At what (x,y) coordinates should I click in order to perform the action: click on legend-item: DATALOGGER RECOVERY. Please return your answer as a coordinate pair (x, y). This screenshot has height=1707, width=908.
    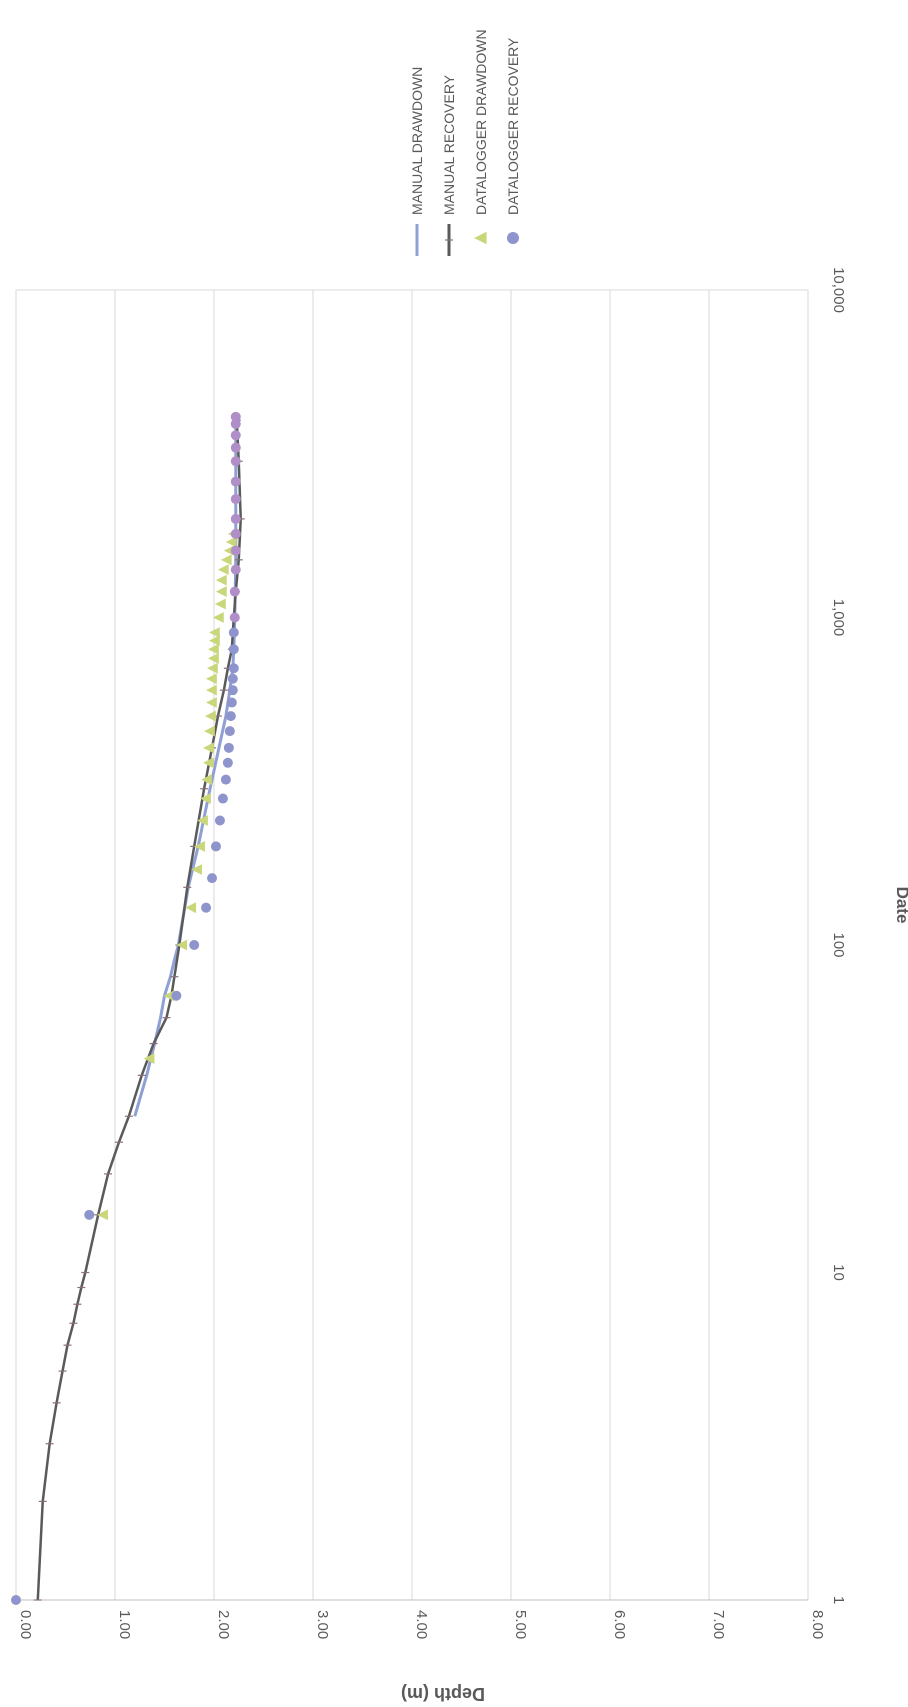
    Looking at the image, I should click on (513, 140).